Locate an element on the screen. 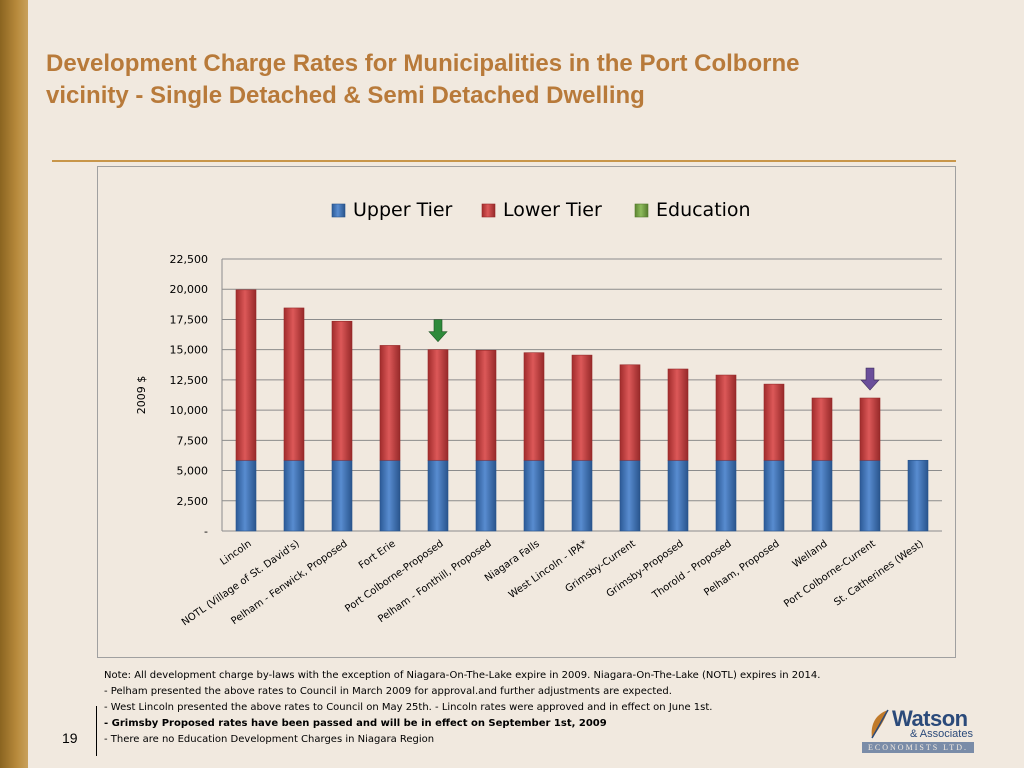  x-tick-label: Thorold - Proposed is located at coordinates (692, 569).